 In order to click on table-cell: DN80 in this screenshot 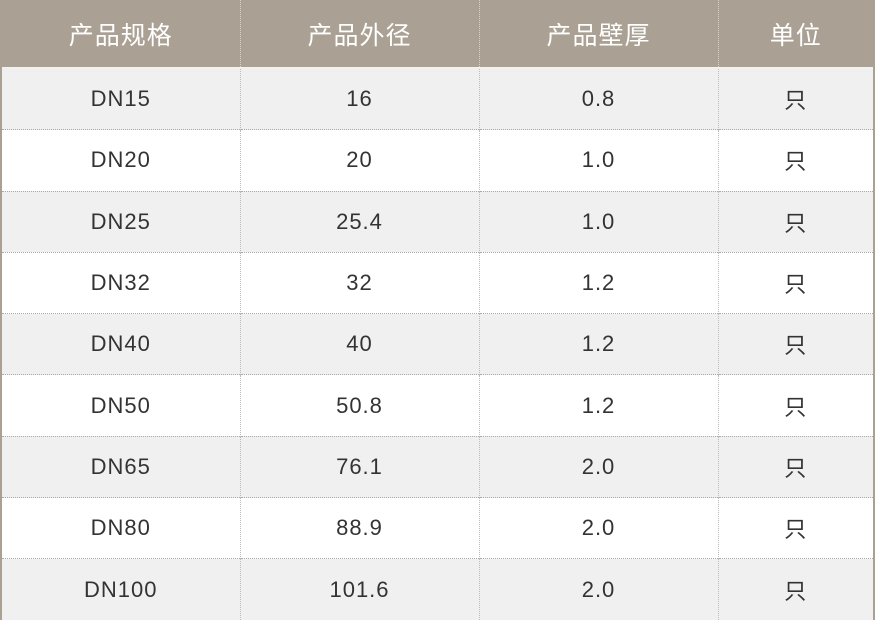, I will do `click(121, 528)`.